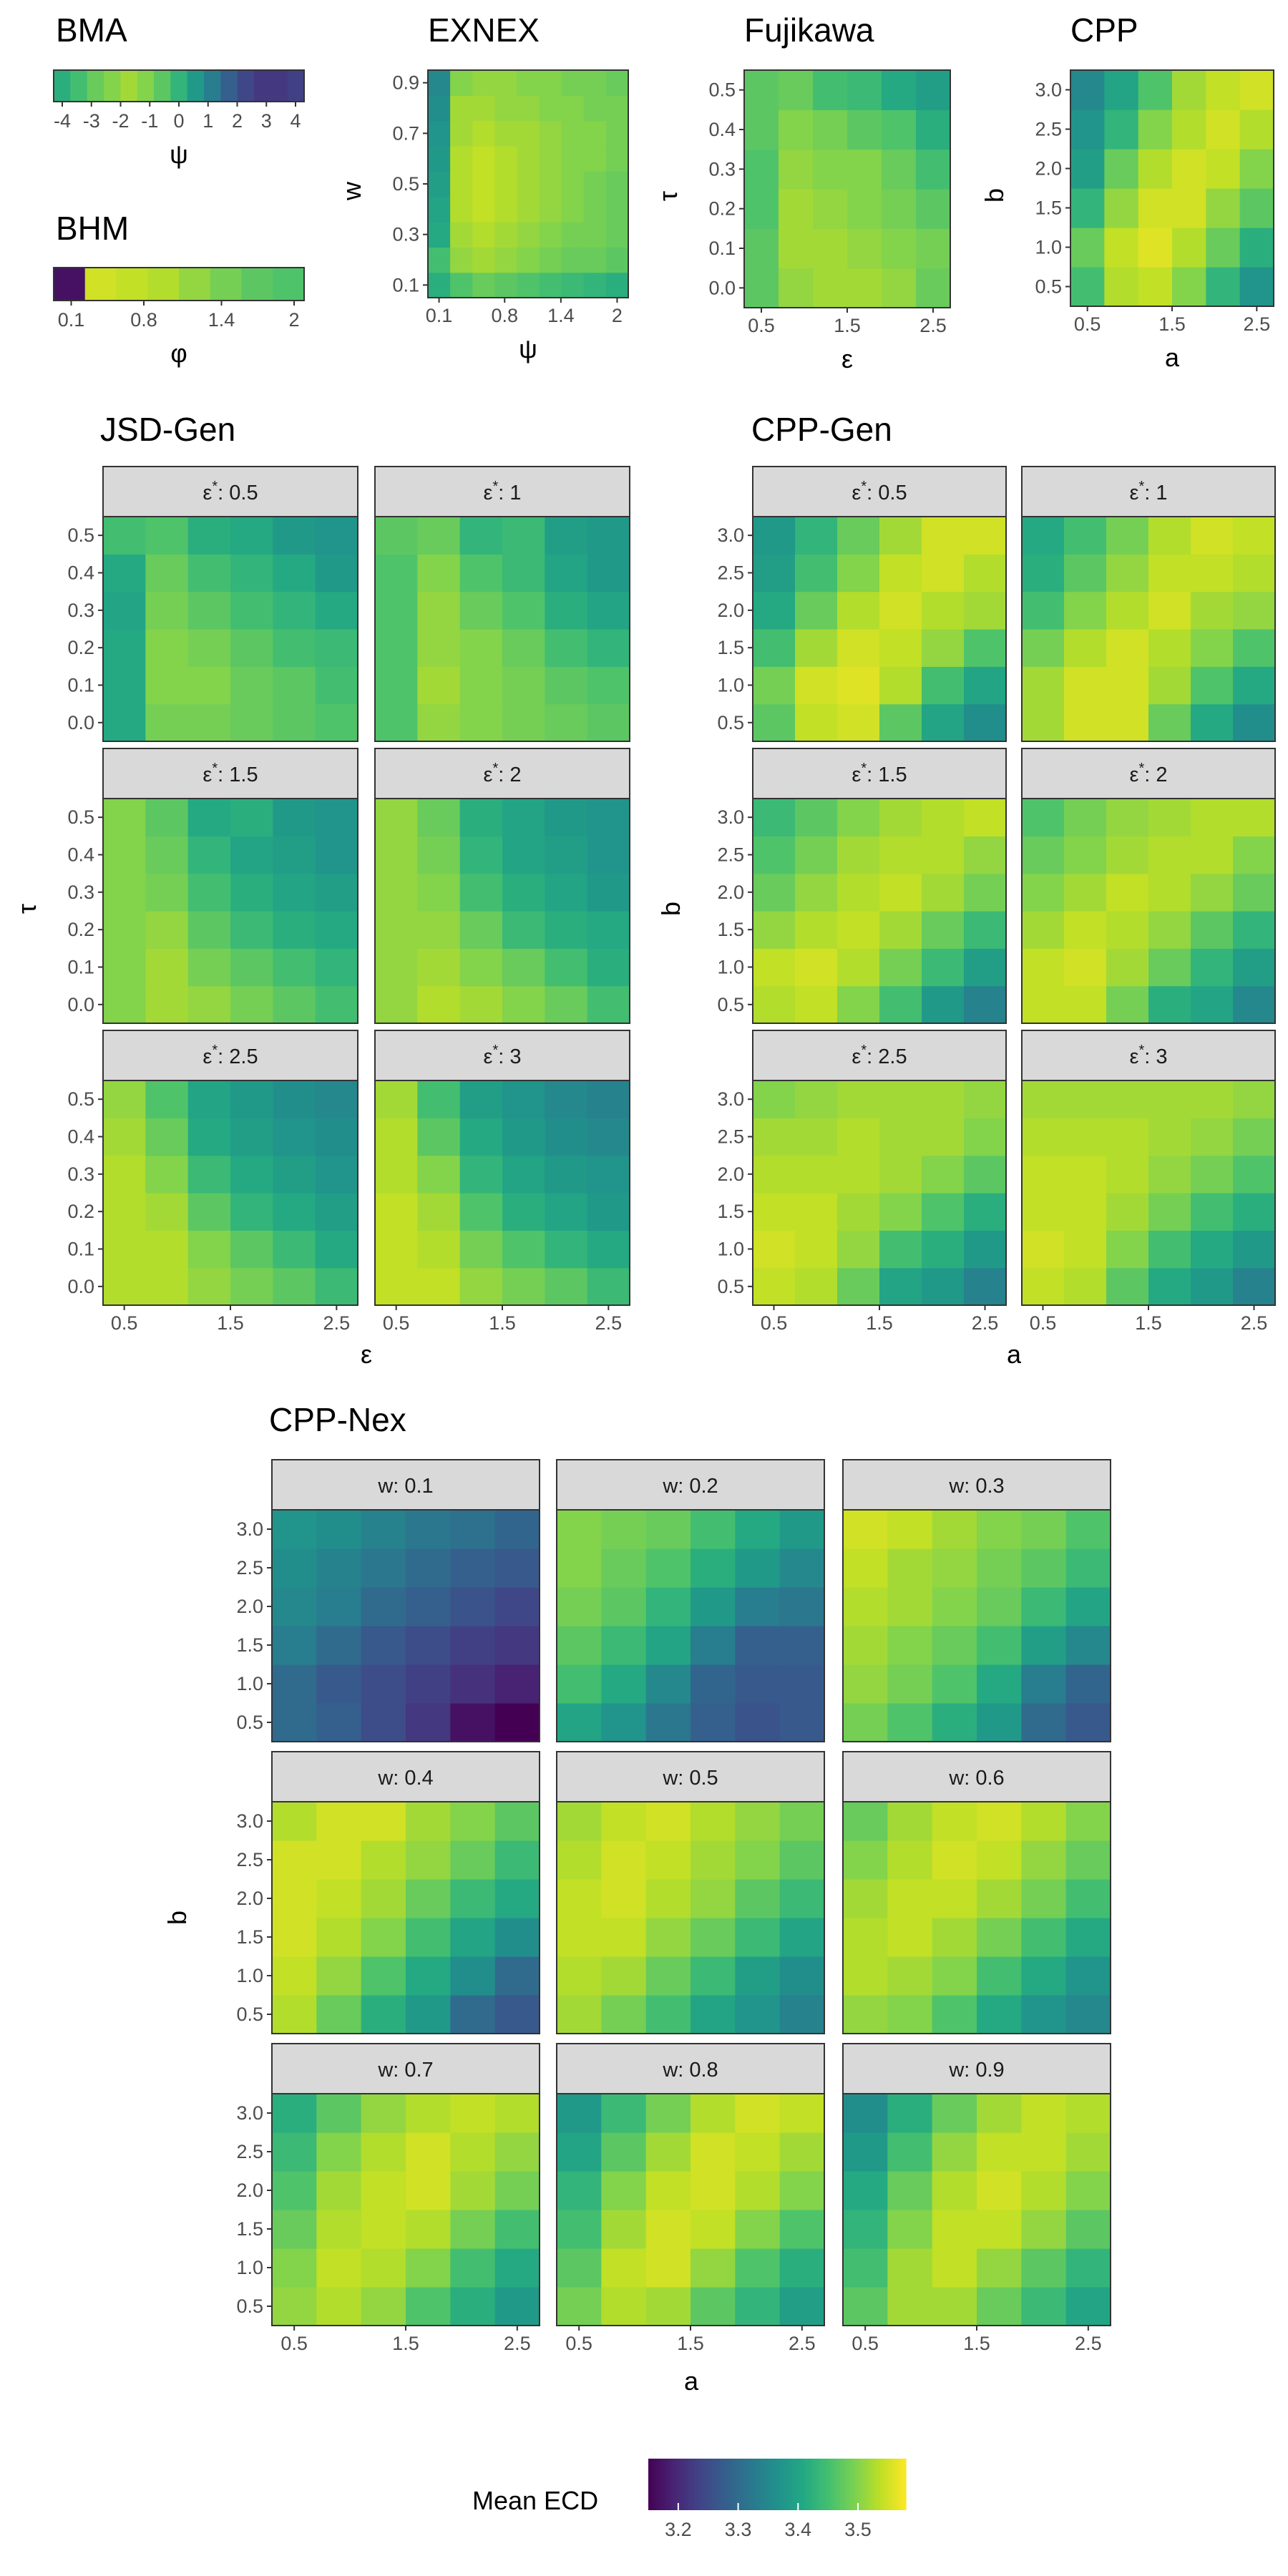 The image size is (1288, 2576). Describe the element at coordinates (80, 1137) in the screenshot. I see `jsd-gen-ytick-label: 0.4` at that location.